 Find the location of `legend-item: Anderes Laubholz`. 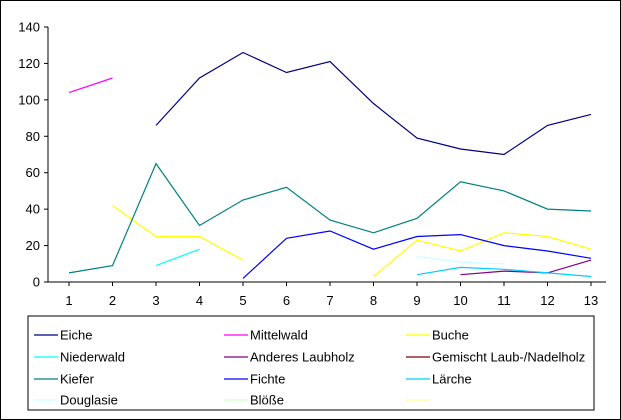

legend-item: Anderes Laubholz is located at coordinates (289, 357).